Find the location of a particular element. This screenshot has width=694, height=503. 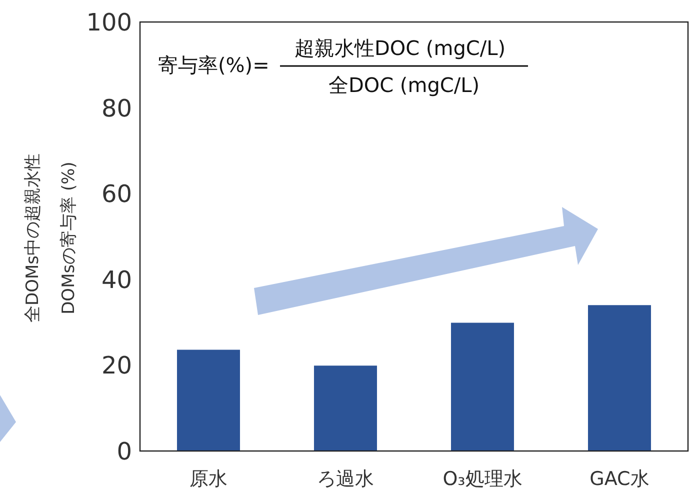

y-axis-title: 全DOMs中の超親水性 DOMsの寄与率 (%) is located at coordinates (51, 238).